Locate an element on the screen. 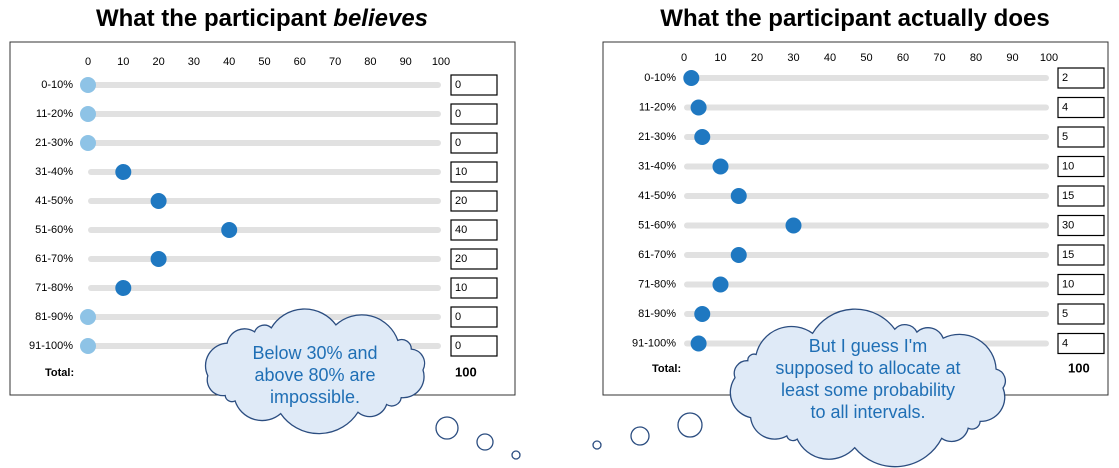 This screenshot has width=1119, height=468. scale-tick: 50 is located at coordinates (264, 62).